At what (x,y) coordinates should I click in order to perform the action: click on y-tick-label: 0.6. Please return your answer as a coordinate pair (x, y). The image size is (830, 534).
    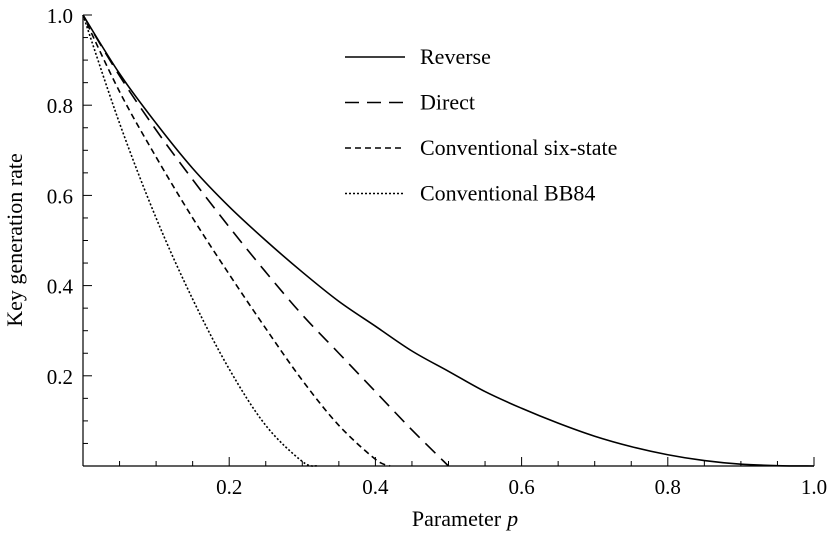
    Looking at the image, I should click on (60, 196).